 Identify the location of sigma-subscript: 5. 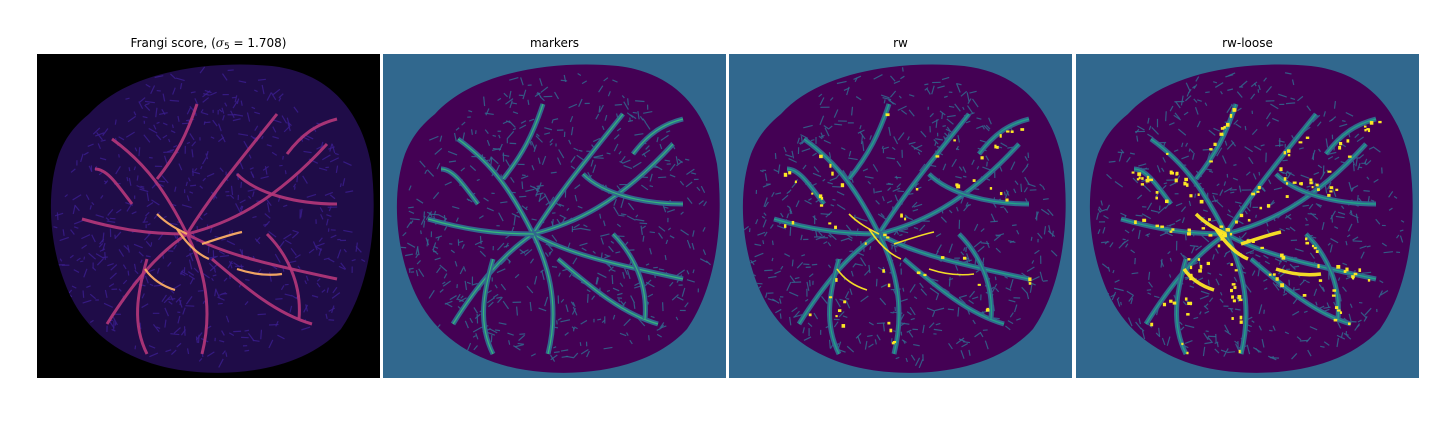
(227, 47).